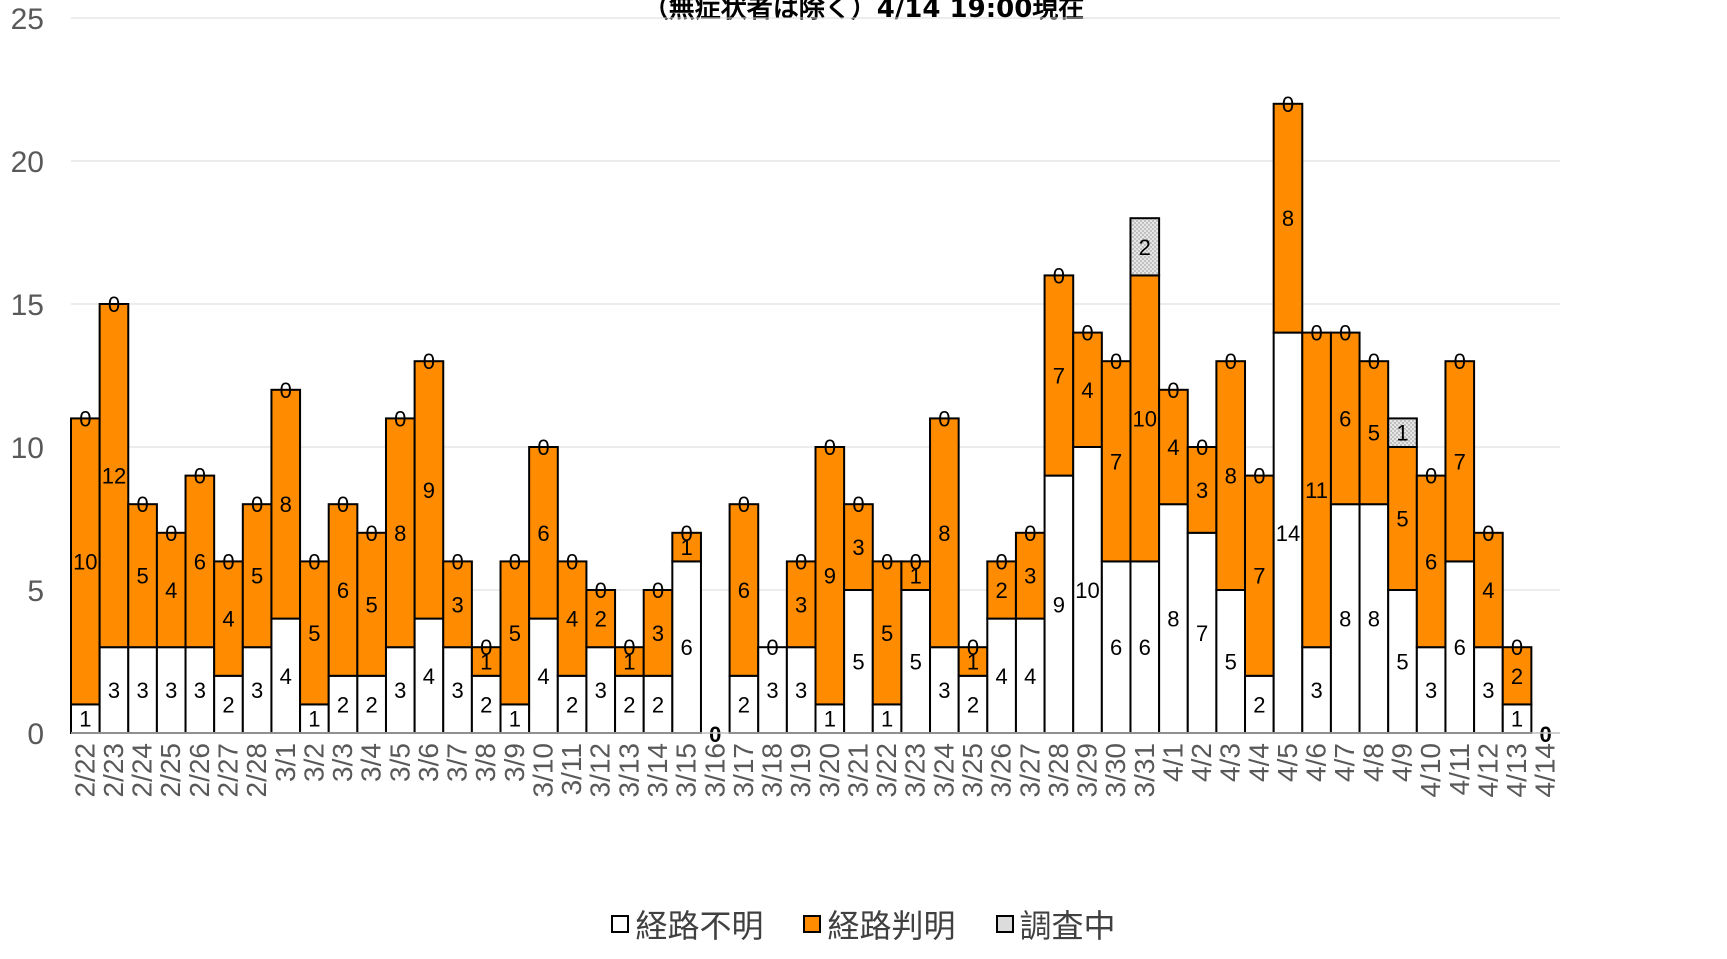 This screenshot has width=1727, height=959. I want to click on x-tick-label: 3/19, so click(800, 770).